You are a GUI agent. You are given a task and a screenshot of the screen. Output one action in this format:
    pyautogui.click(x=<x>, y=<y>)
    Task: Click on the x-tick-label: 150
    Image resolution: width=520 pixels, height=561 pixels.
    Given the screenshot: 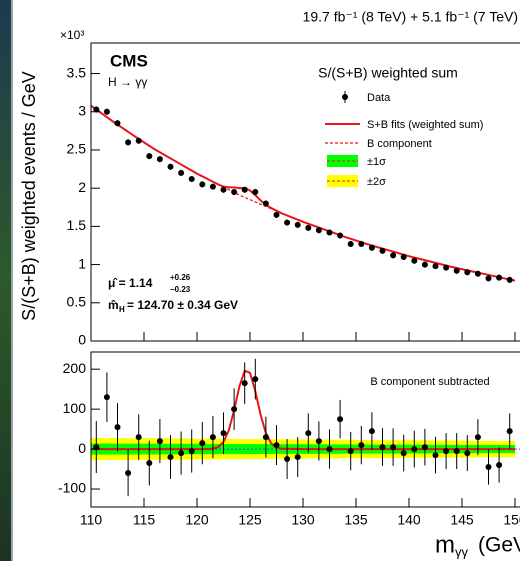 What is the action you would take?
    pyautogui.click(x=511, y=520)
    